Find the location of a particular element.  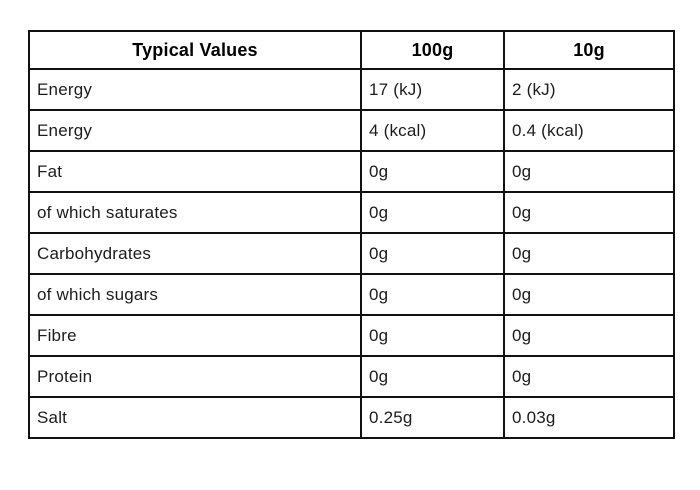

row-label-cell: Carbohydrates is located at coordinates (195, 253).